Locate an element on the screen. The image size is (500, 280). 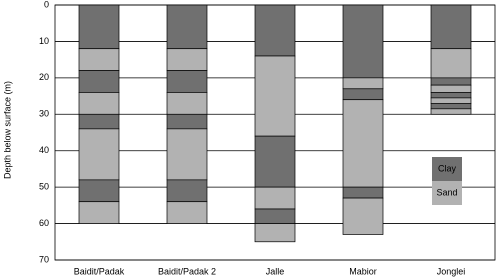
legend-label: Clay is located at coordinates (447, 168).